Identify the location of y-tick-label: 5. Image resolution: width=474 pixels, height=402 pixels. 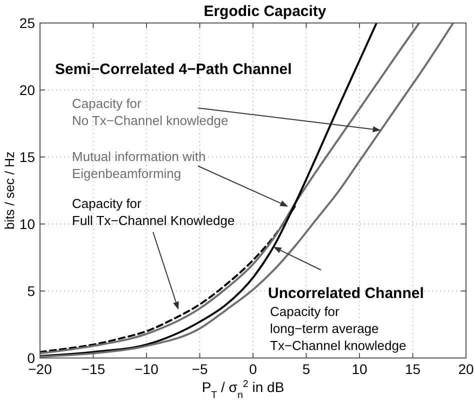
(31, 291).